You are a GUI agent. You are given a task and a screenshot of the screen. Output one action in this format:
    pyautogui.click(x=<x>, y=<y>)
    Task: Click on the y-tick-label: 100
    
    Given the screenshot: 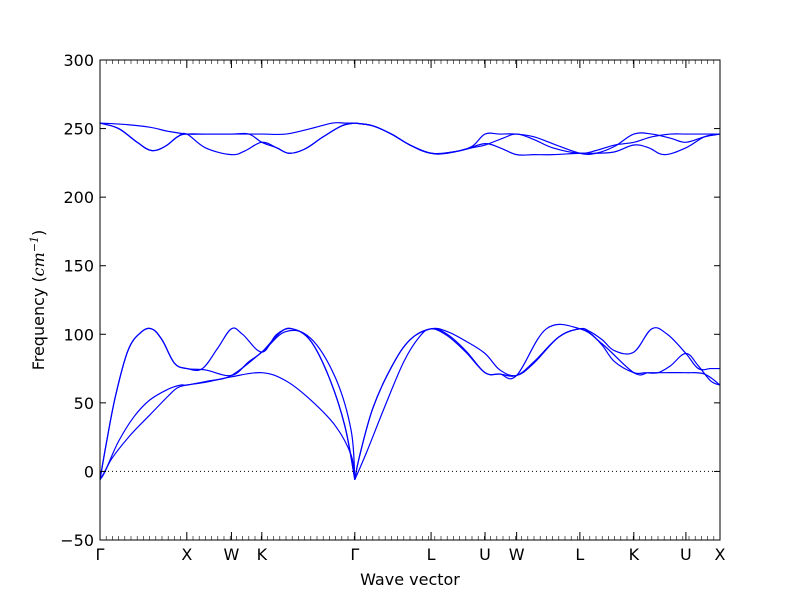 What is the action you would take?
    pyautogui.click(x=78, y=334)
    